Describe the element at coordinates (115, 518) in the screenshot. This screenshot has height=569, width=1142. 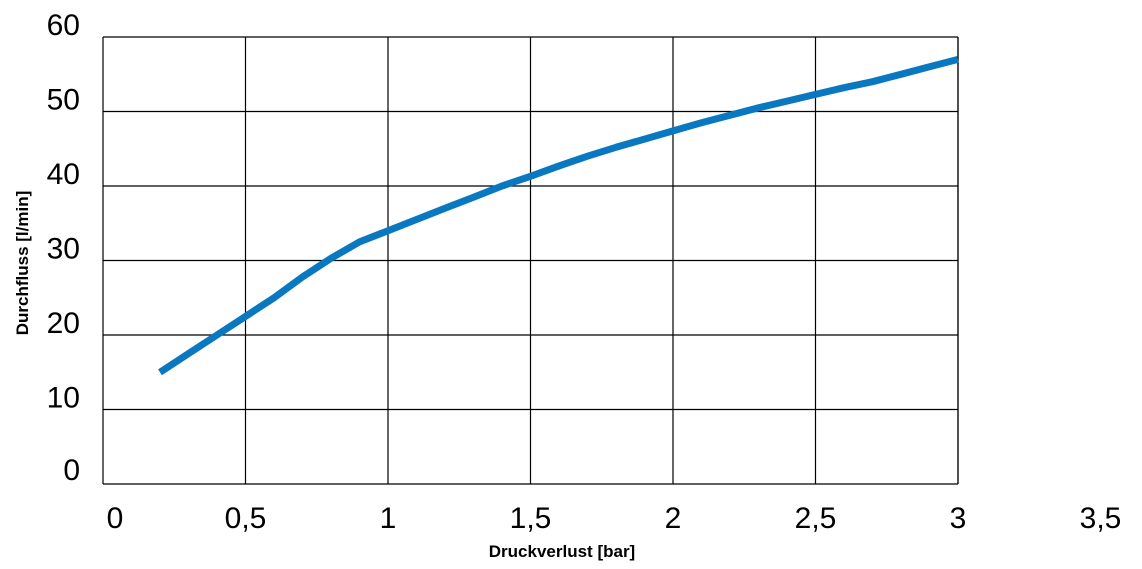
I see `x-tick-label: 0` at that location.